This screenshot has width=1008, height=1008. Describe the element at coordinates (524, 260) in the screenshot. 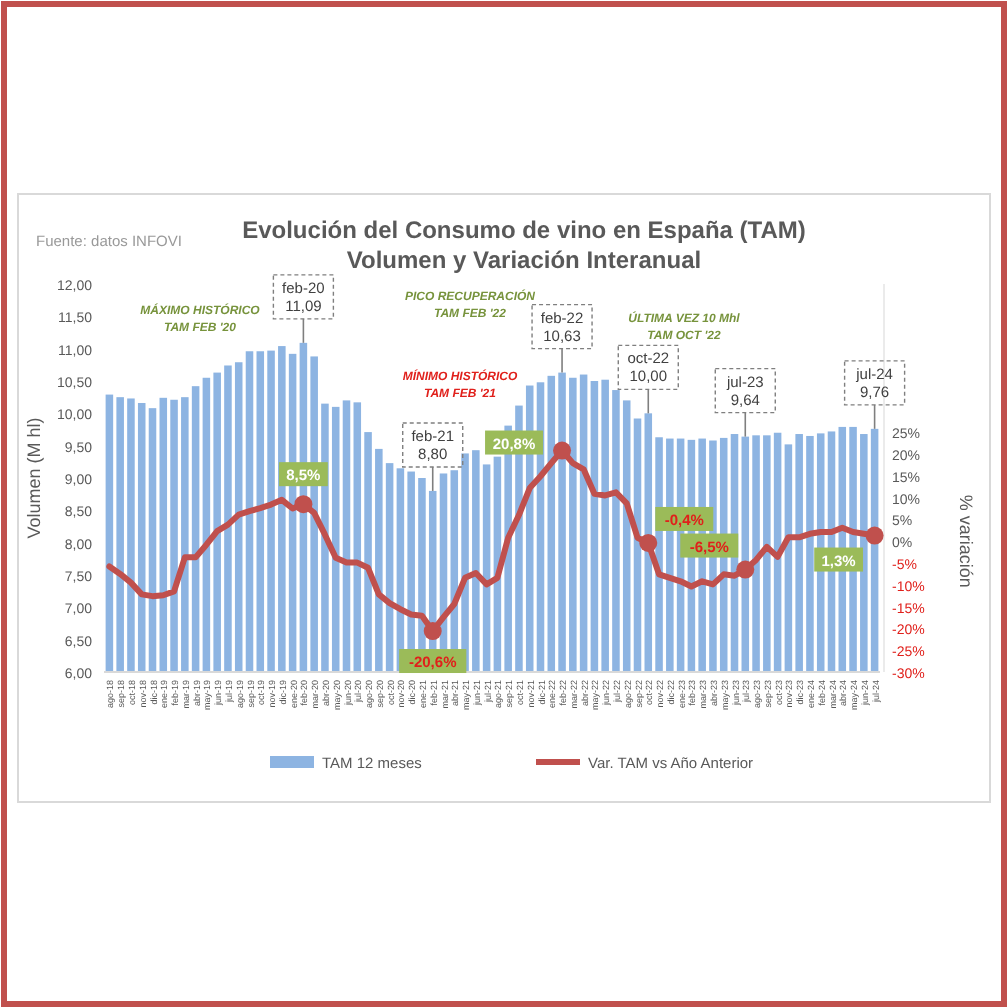

I see `chart-subtitle: Volumen y Variación Interanual` at that location.